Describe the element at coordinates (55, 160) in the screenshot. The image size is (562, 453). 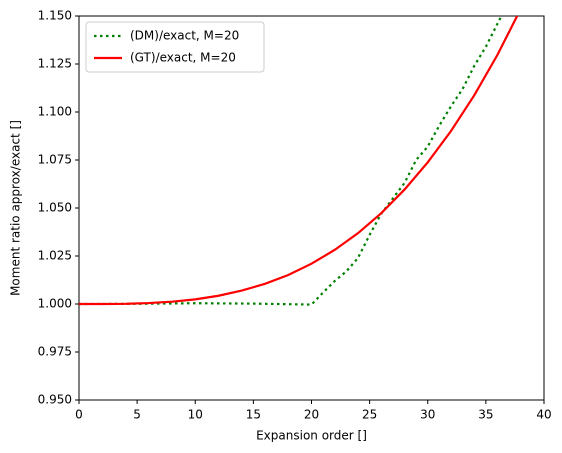
I see `y-tick-label: 1.075` at that location.